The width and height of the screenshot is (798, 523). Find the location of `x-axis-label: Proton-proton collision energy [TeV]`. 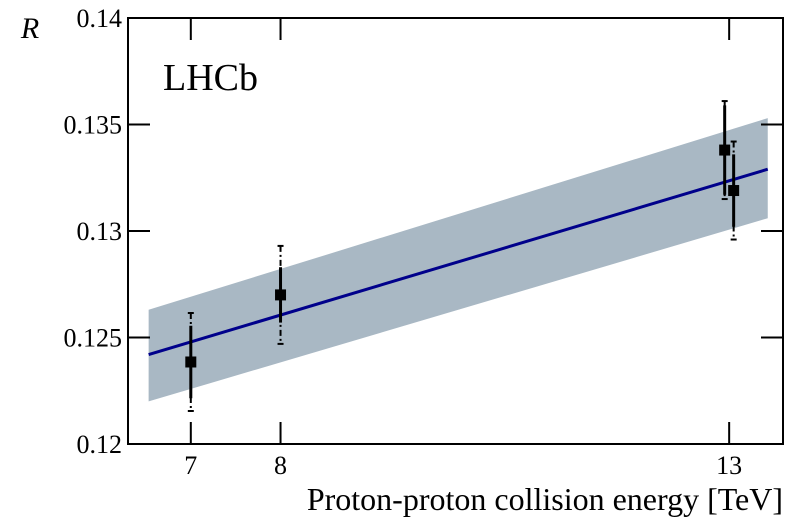

x-axis-label: Proton-proton collision energy [TeV] is located at coordinates (545, 499).